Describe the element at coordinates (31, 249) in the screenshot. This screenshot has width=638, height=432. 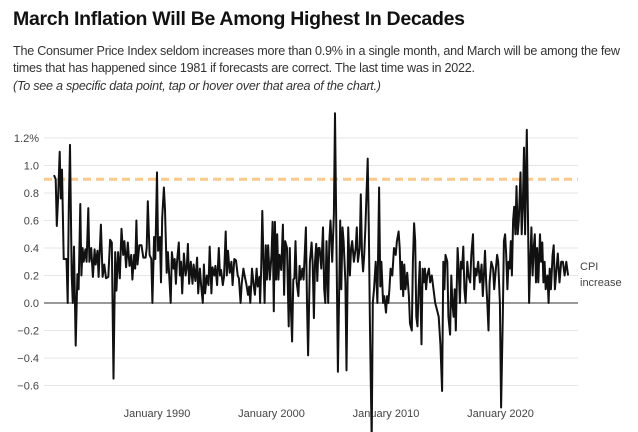
I see `y-tick-label: 0.4` at that location.